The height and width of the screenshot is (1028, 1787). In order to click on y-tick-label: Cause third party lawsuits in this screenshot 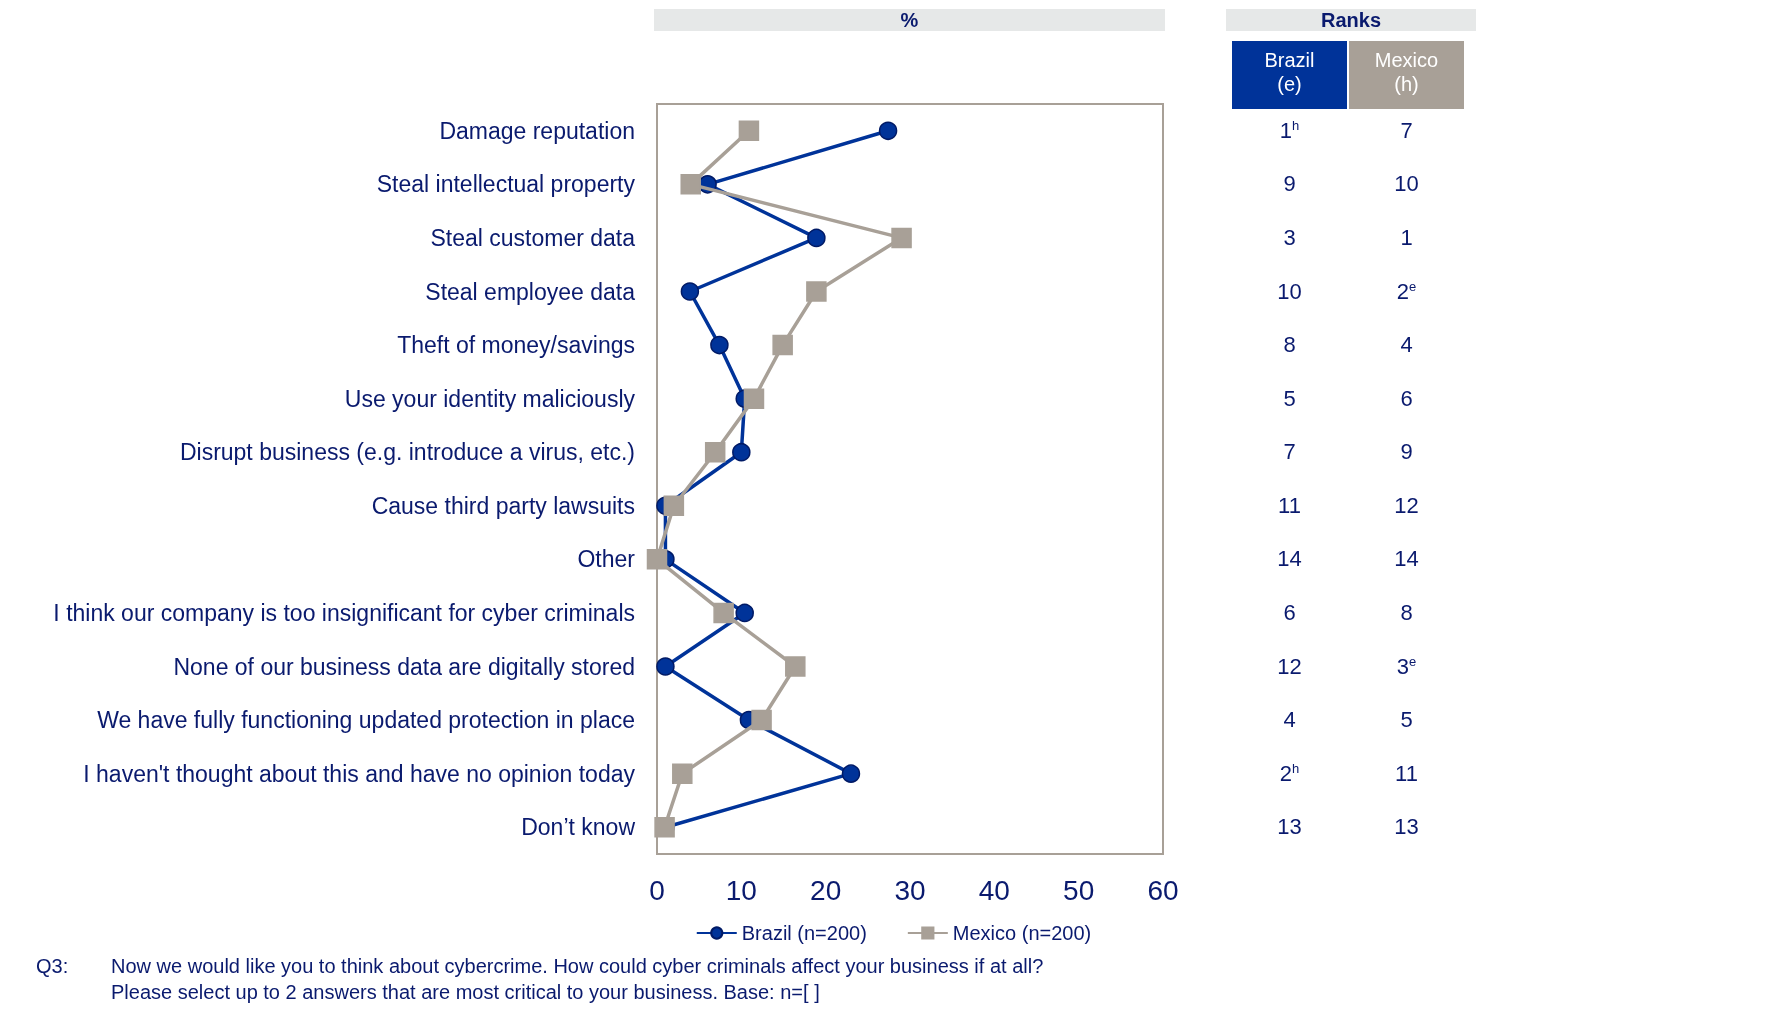, I will do `click(503, 505)`.